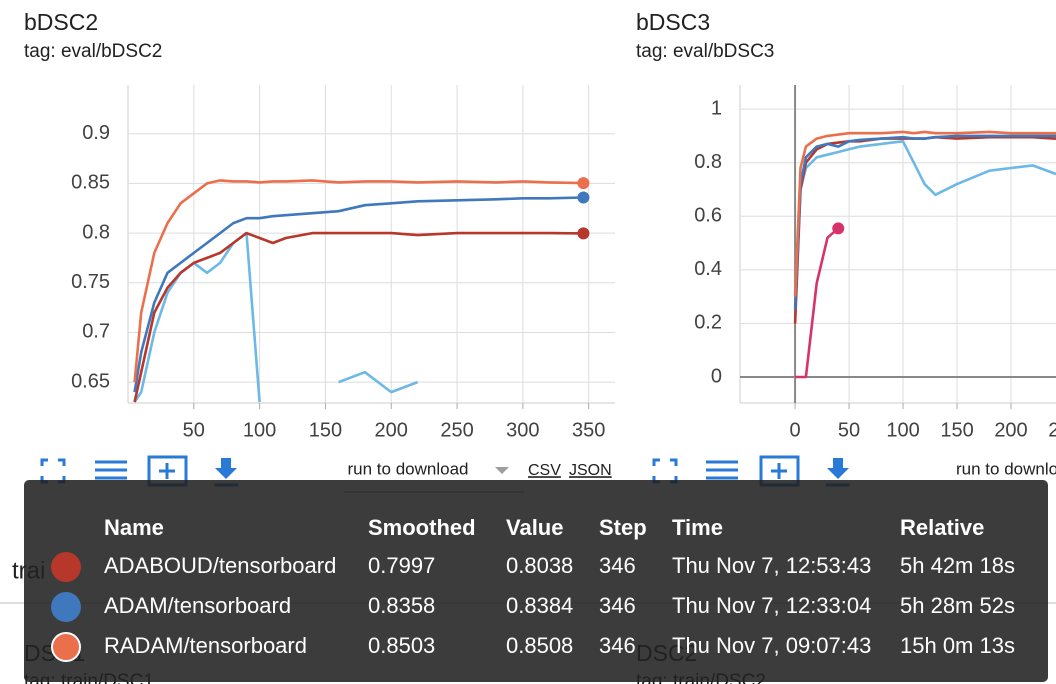  What do you see at coordinates (422, 527) in the screenshot?
I see `column-header: Smoothed` at bounding box center [422, 527].